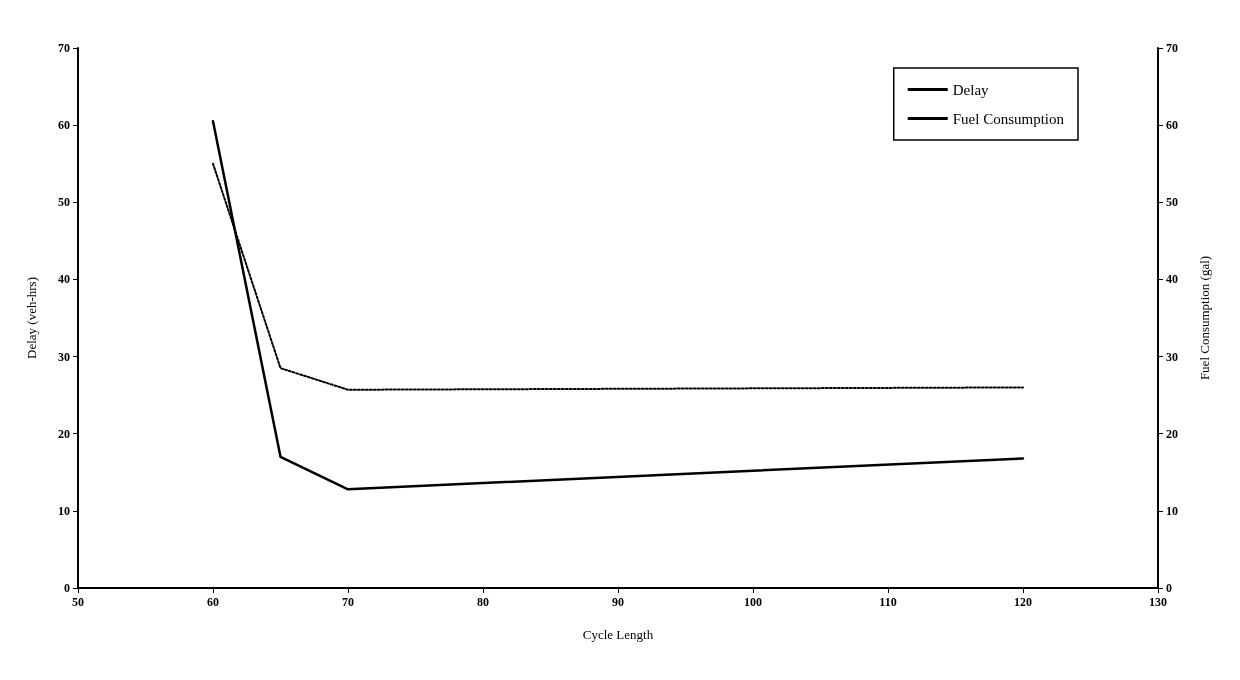  Describe the element at coordinates (1158, 602) in the screenshot. I see `x-tick-label: 130` at that location.